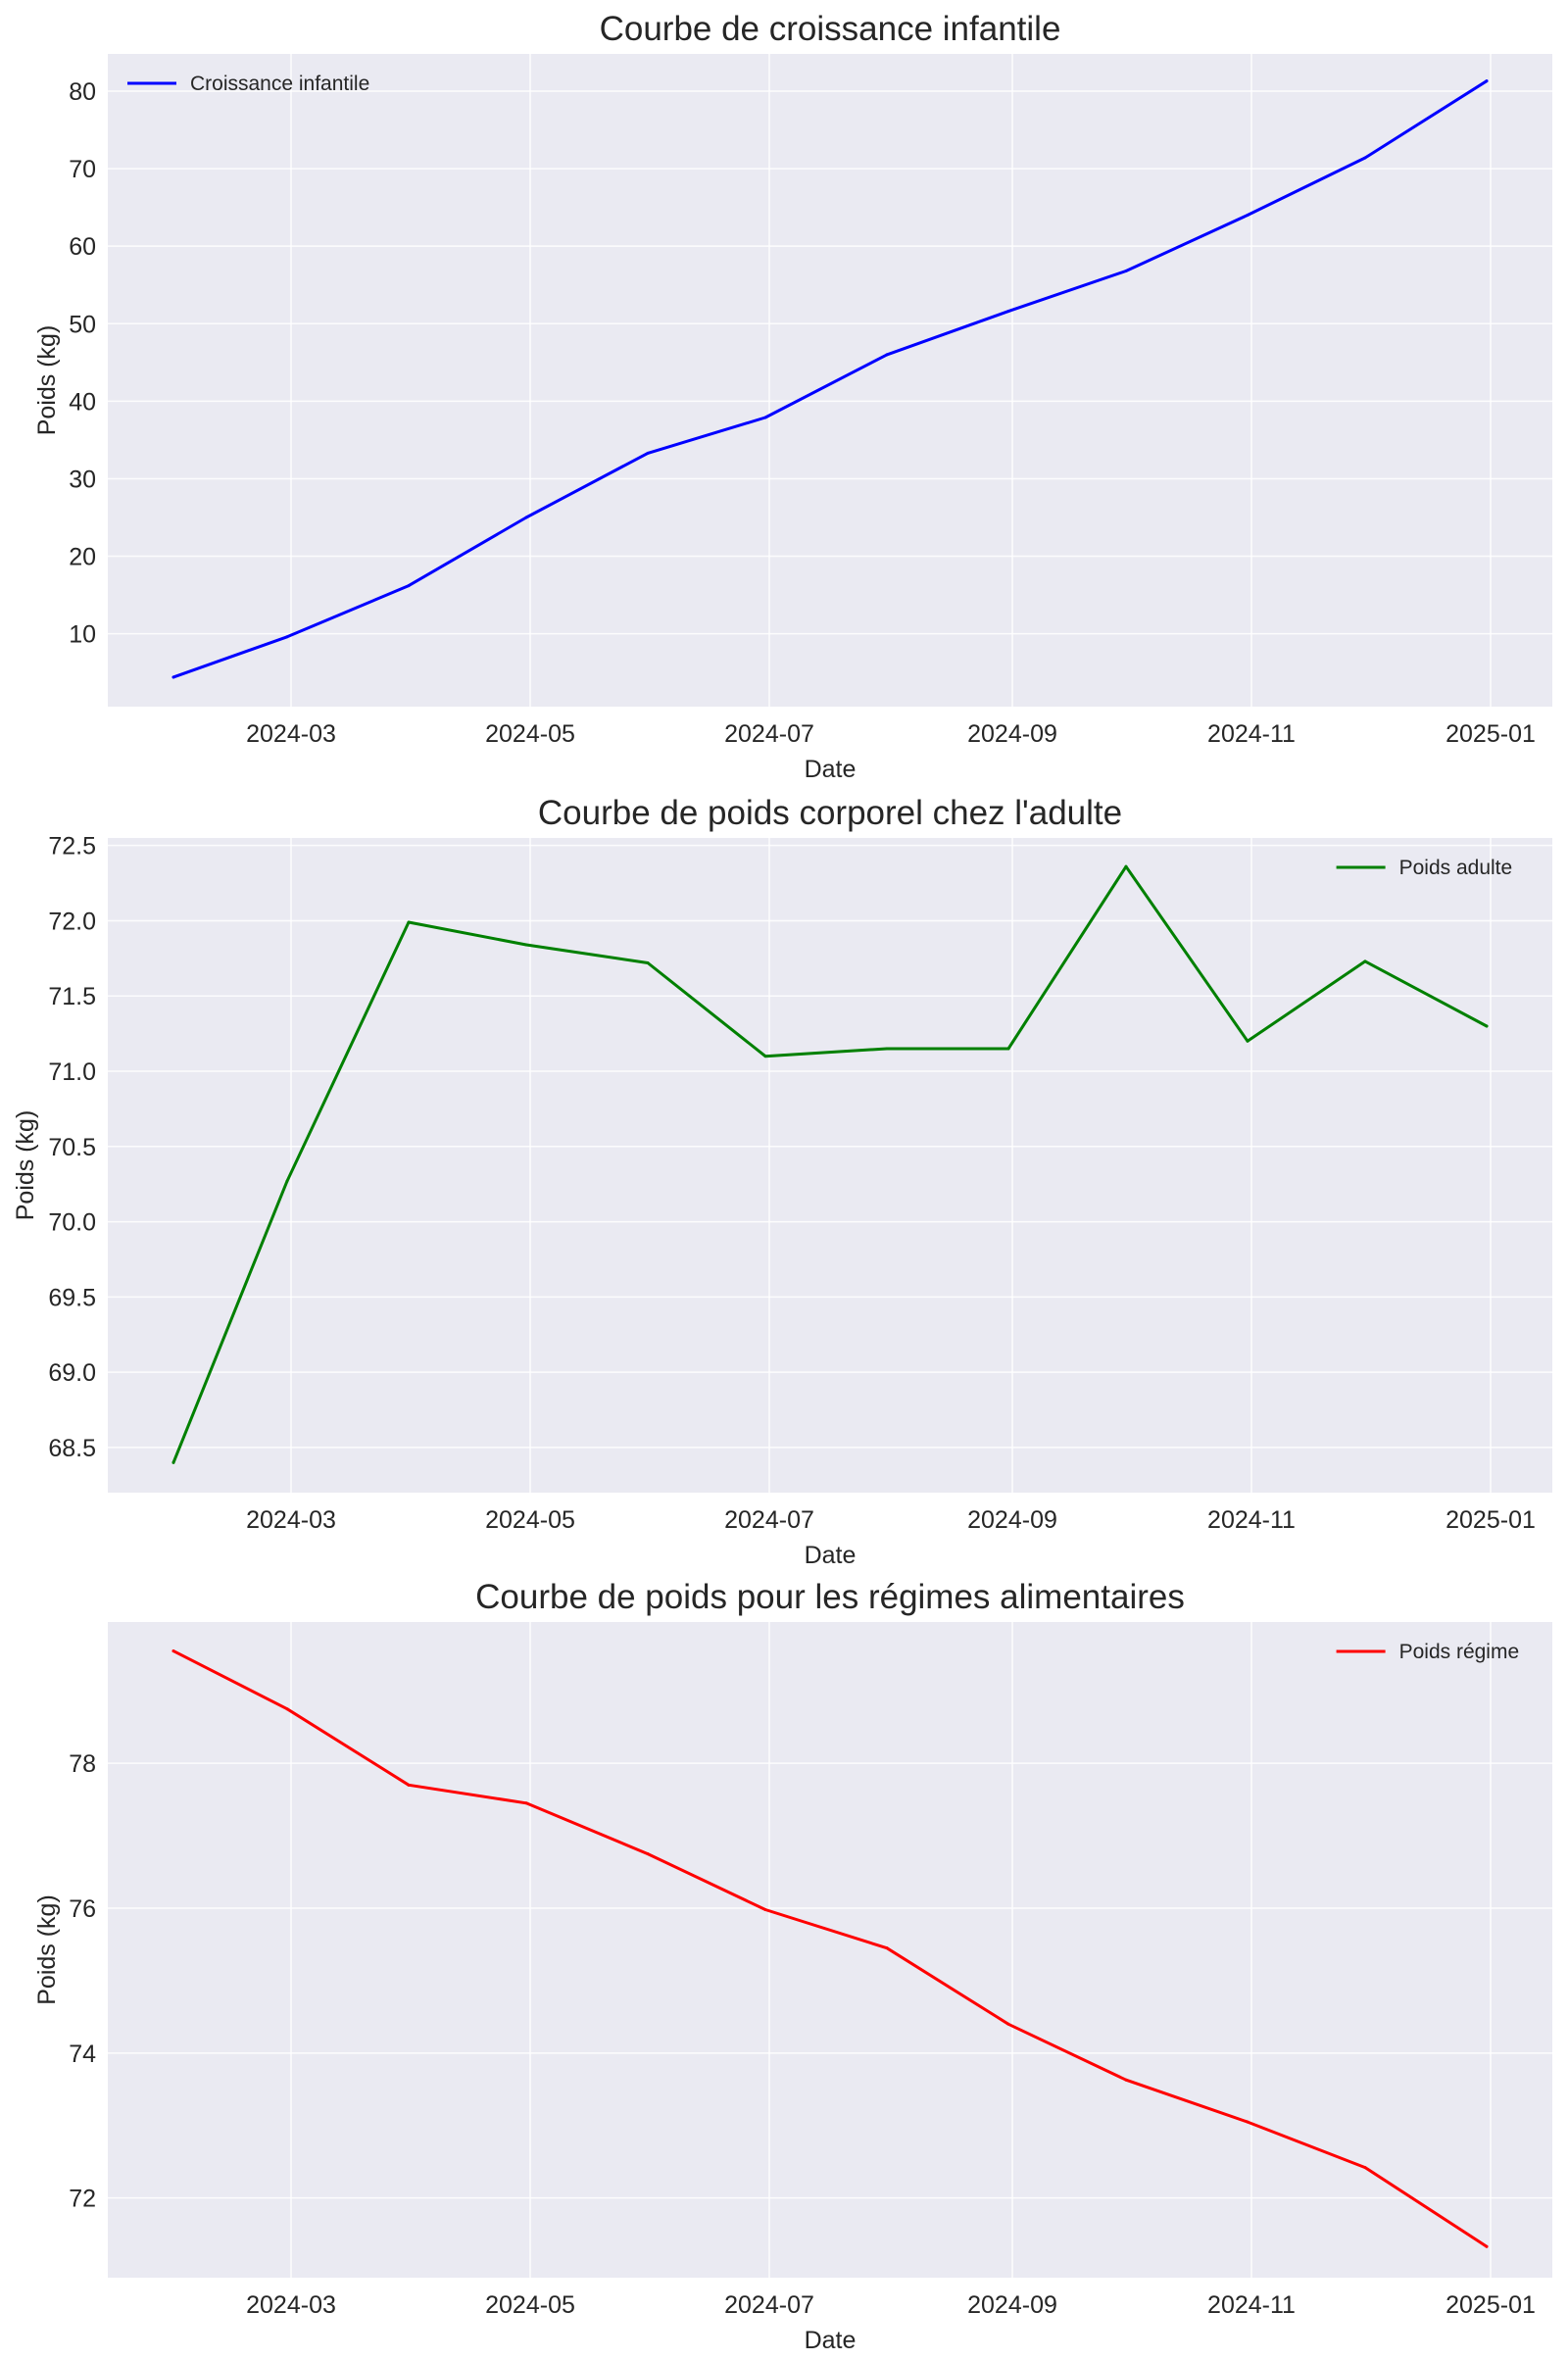 Image resolution: width=1568 pixels, height=2360 pixels. What do you see at coordinates (72, 996) in the screenshot?
I see `y-tick-label: 71.5` at bounding box center [72, 996].